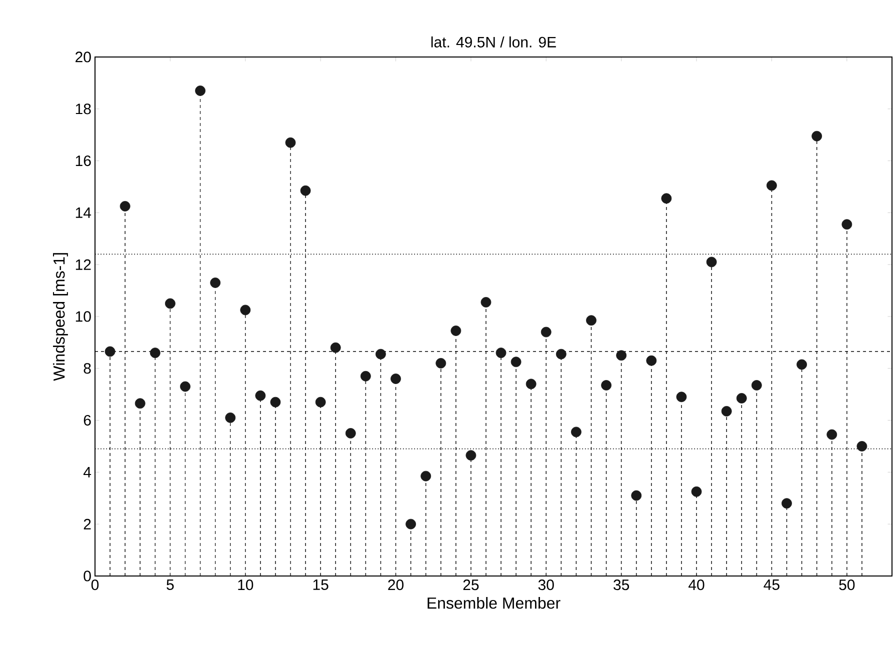 This screenshot has height=658, width=894. Describe the element at coordinates (60, 317) in the screenshot. I see `y-axis-title: Windspeed [ms-1]` at that location.